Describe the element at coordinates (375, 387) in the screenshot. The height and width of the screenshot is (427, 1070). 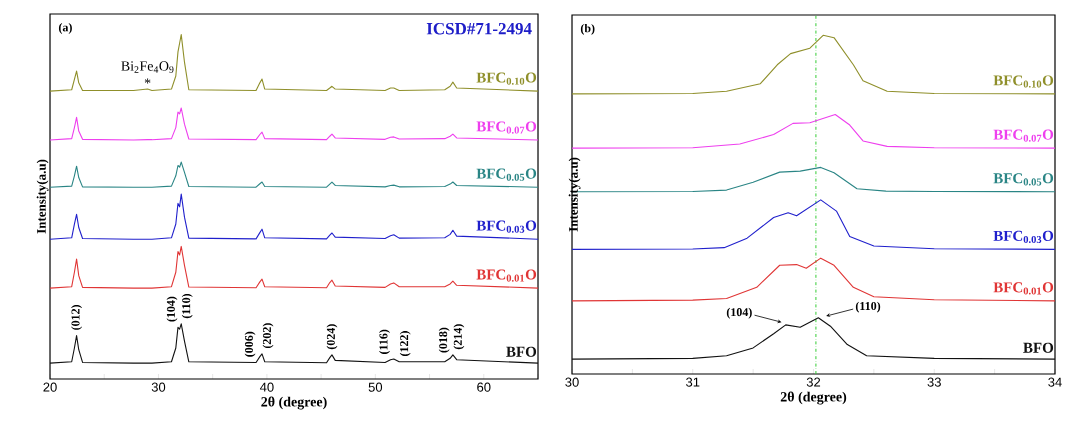
I see `x-tick-label: 50` at that location.